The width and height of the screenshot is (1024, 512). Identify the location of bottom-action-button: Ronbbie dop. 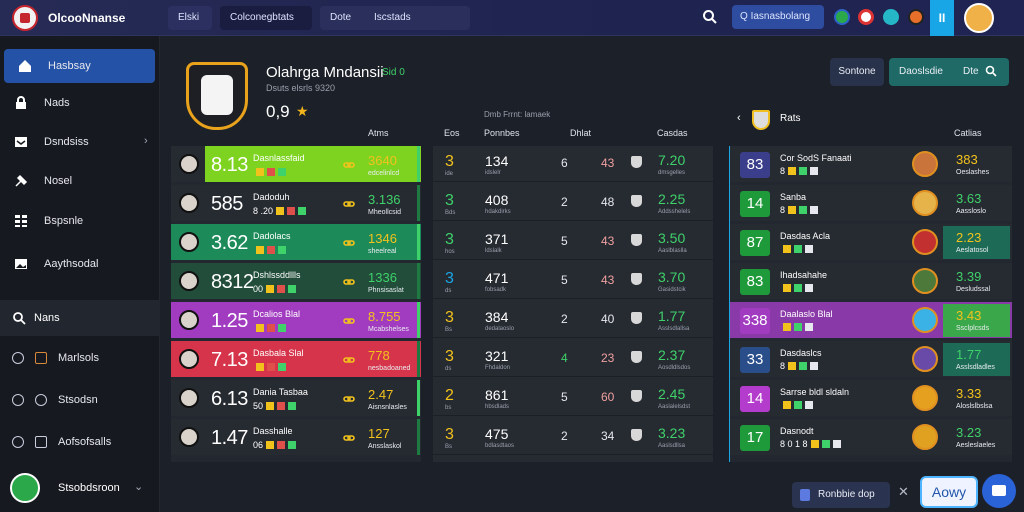
(841, 495).